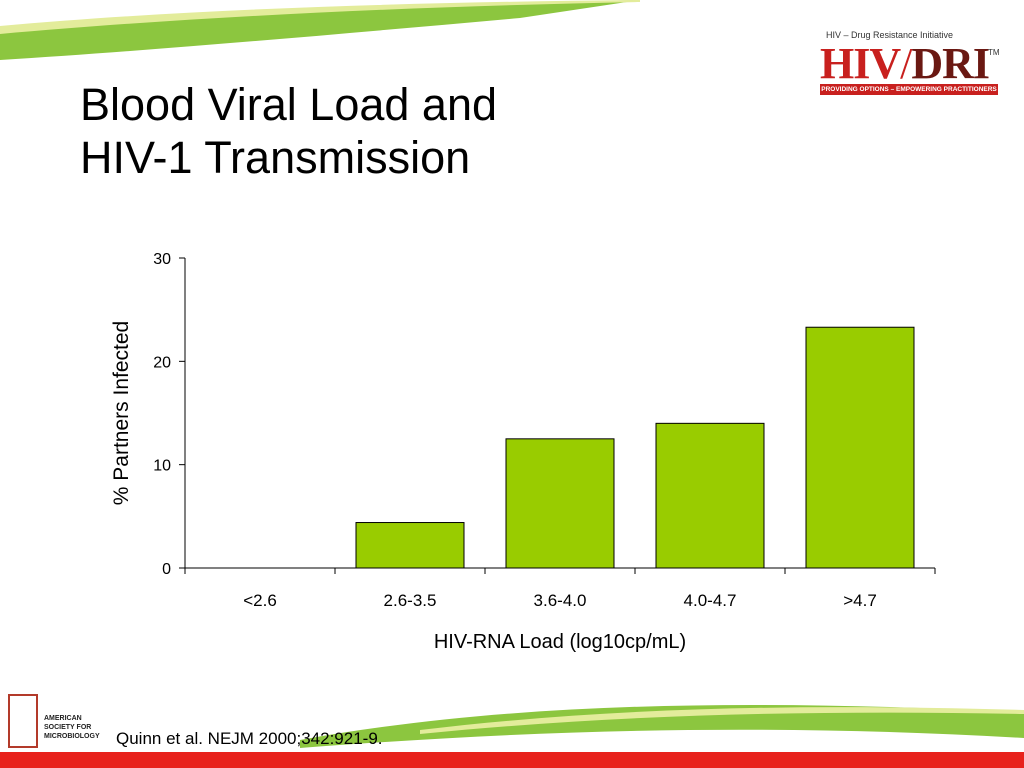  I want to click on asm-logo: AMERICAN SOCIETY FOR MICROBIOLOGY, so click(63, 722).